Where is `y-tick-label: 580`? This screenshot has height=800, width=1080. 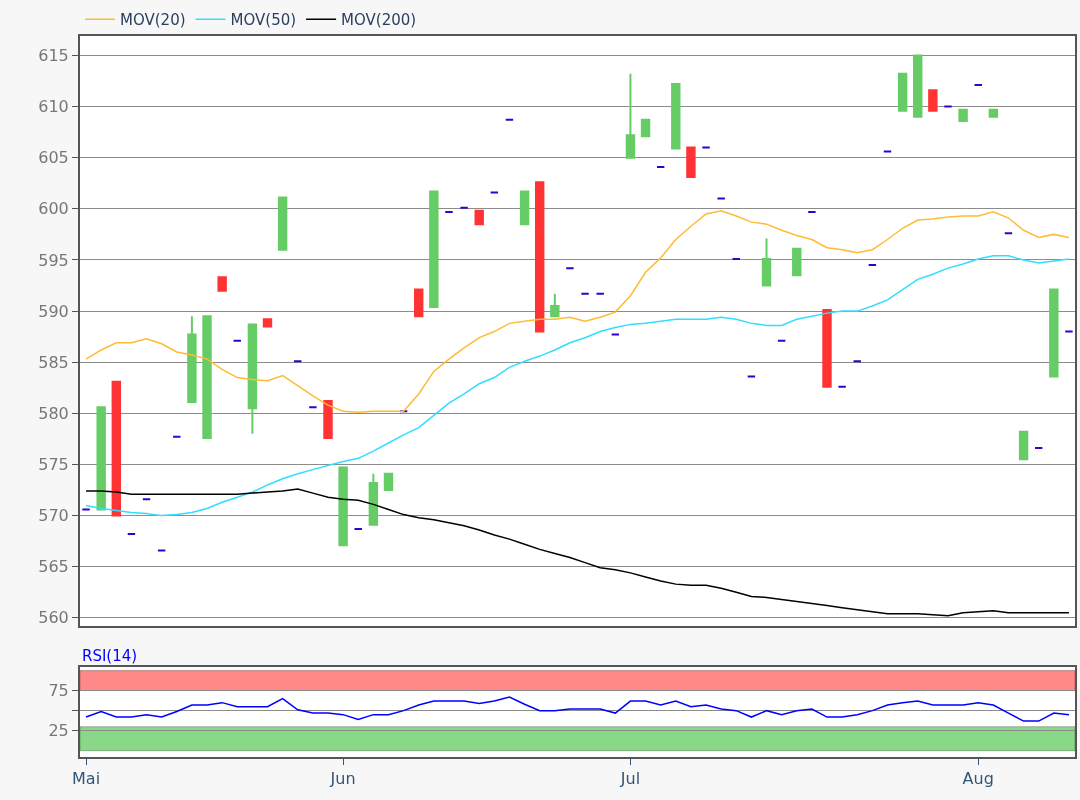 y-tick-label: 580 is located at coordinates (53, 413).